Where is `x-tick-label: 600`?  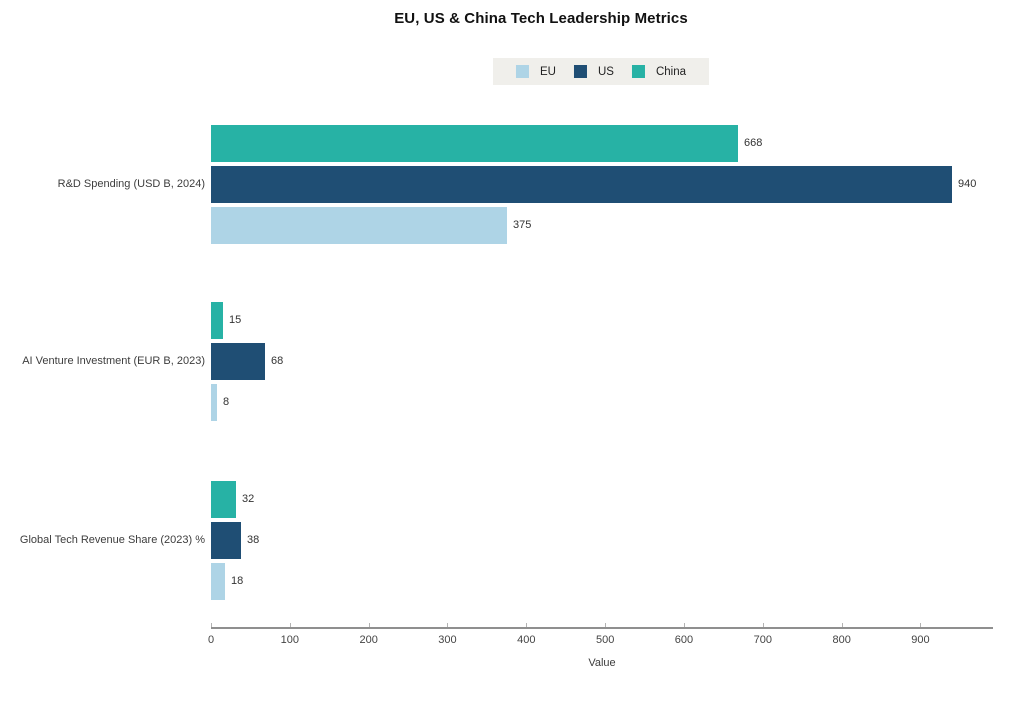
x-tick-label: 600 is located at coordinates (684, 640).